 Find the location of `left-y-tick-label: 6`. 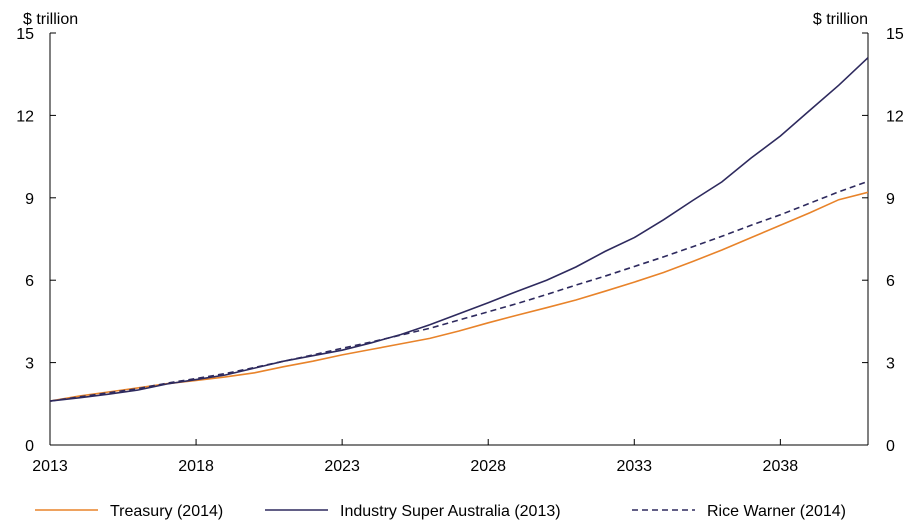

left-y-tick-label: 6 is located at coordinates (29, 281).